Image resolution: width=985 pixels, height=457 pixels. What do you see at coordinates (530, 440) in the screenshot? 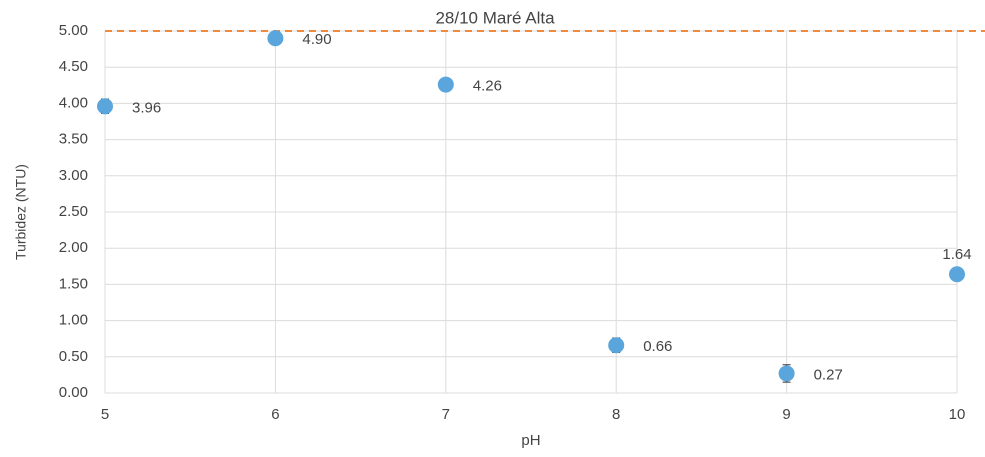
I see `x-axis-title: pH` at bounding box center [530, 440].